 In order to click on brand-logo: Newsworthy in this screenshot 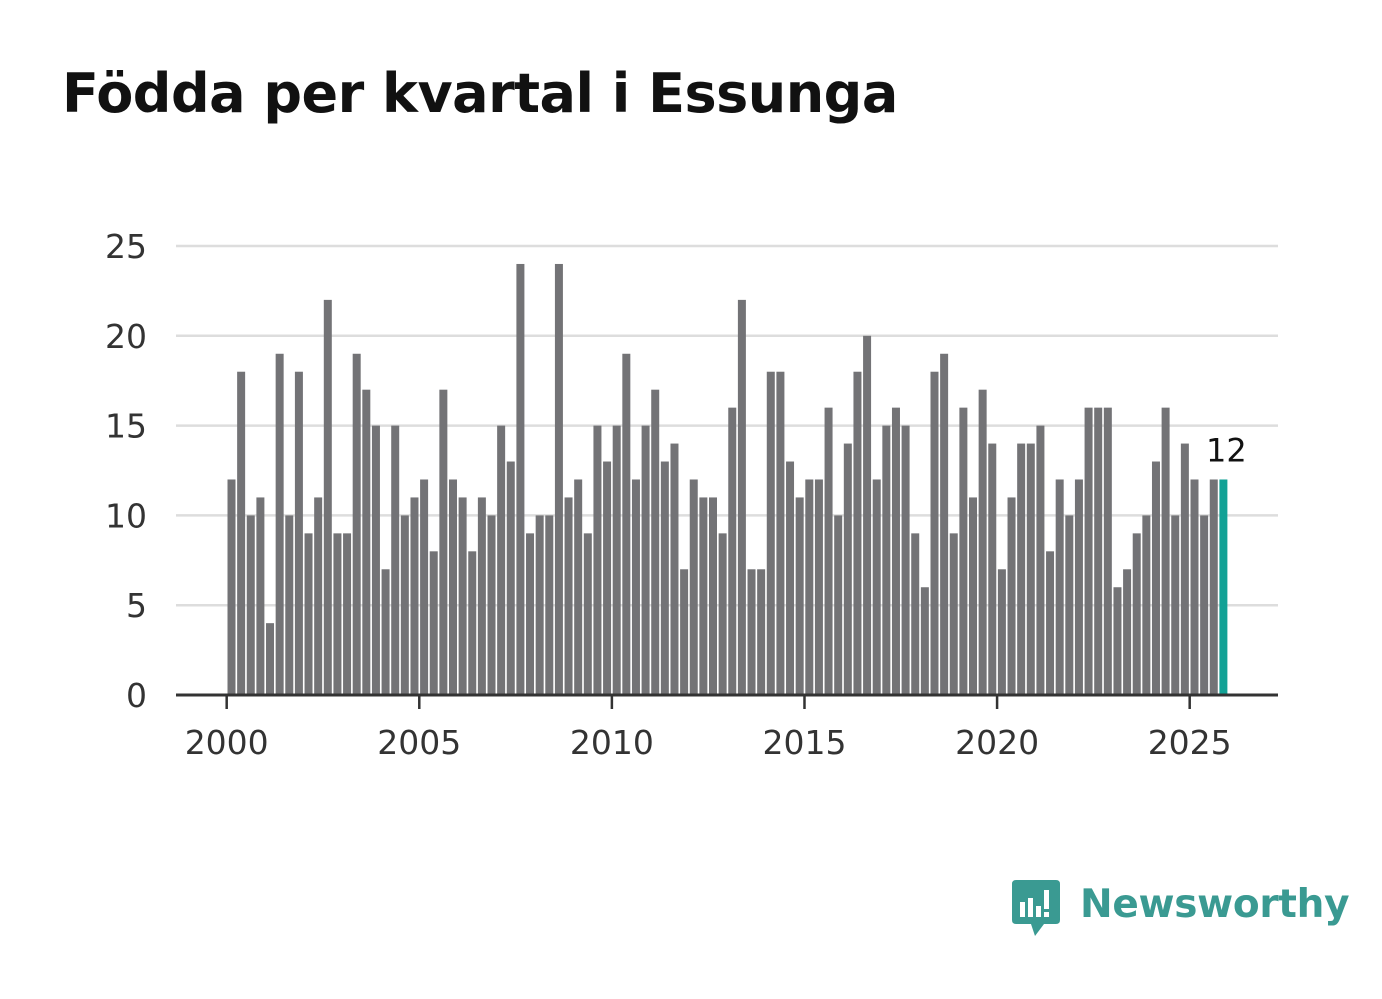, I will do `click(1180, 910)`.